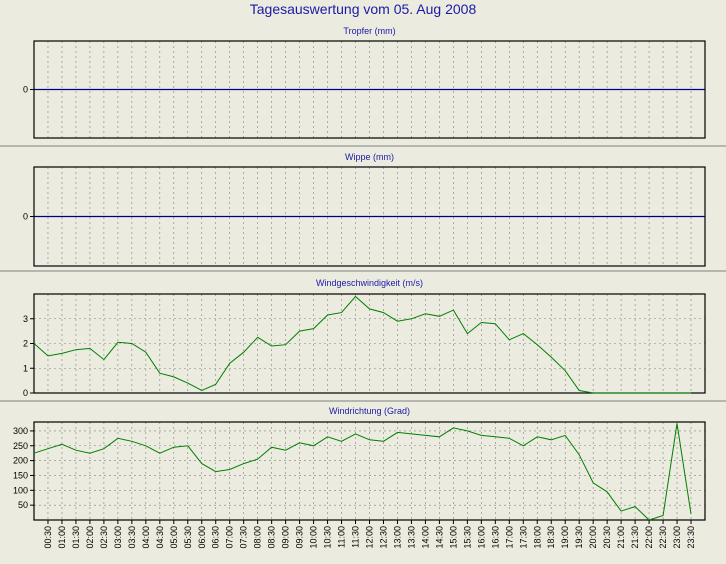 The height and width of the screenshot is (564, 726). I want to click on x-tick-label: 02:30, so click(104, 537).